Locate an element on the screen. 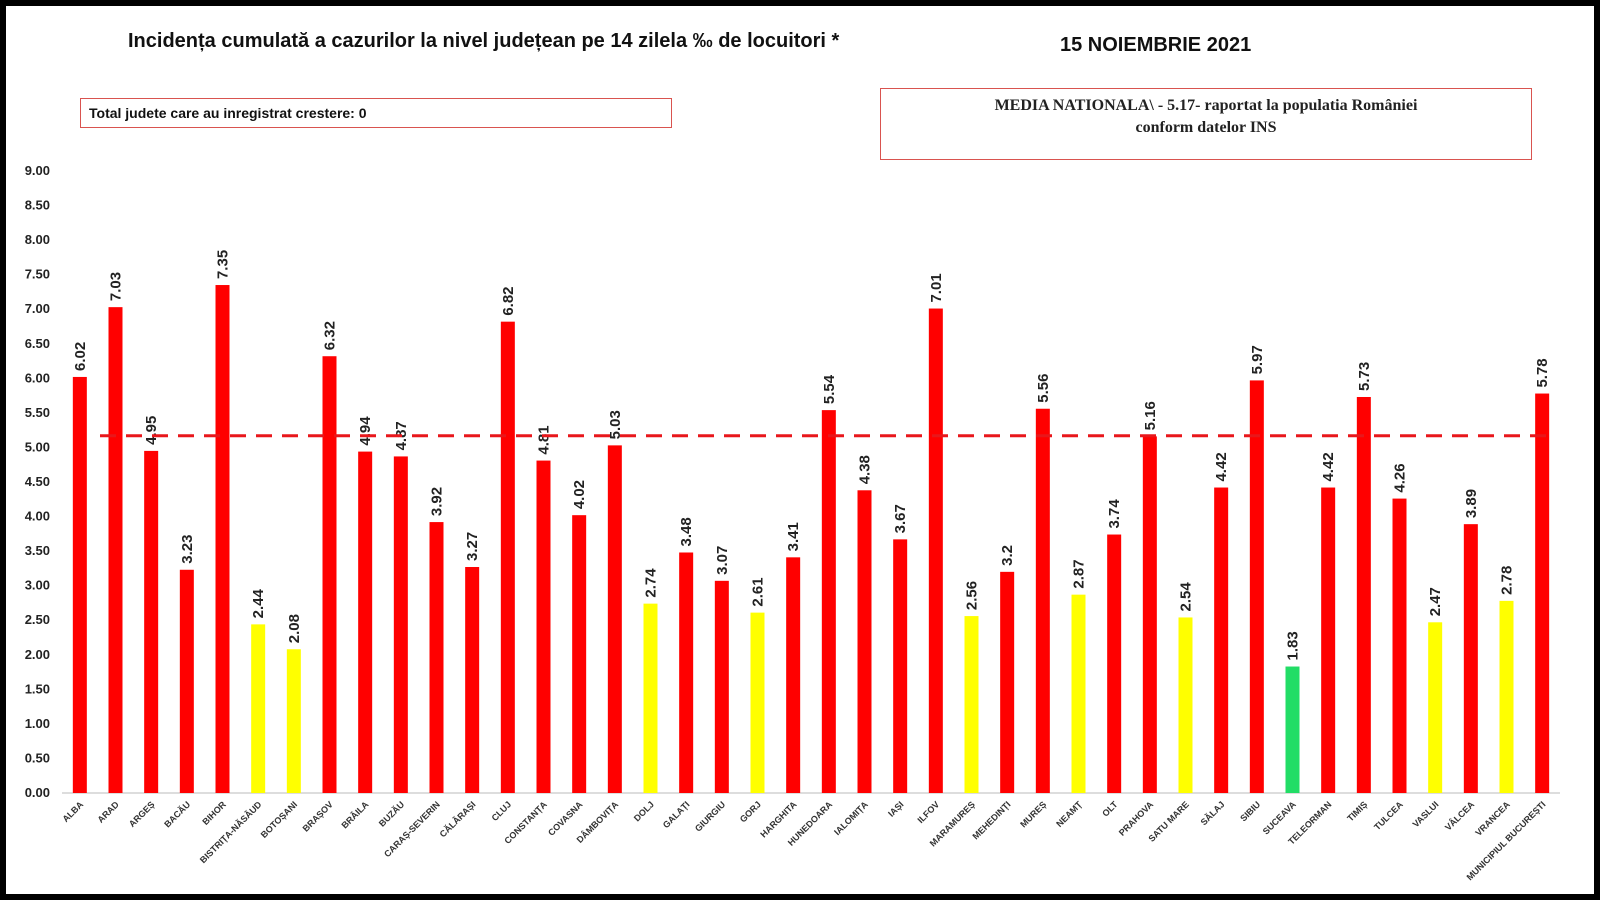 The width and height of the screenshot is (1600, 900). y-tick-label: 4.50 is located at coordinates (37, 481).